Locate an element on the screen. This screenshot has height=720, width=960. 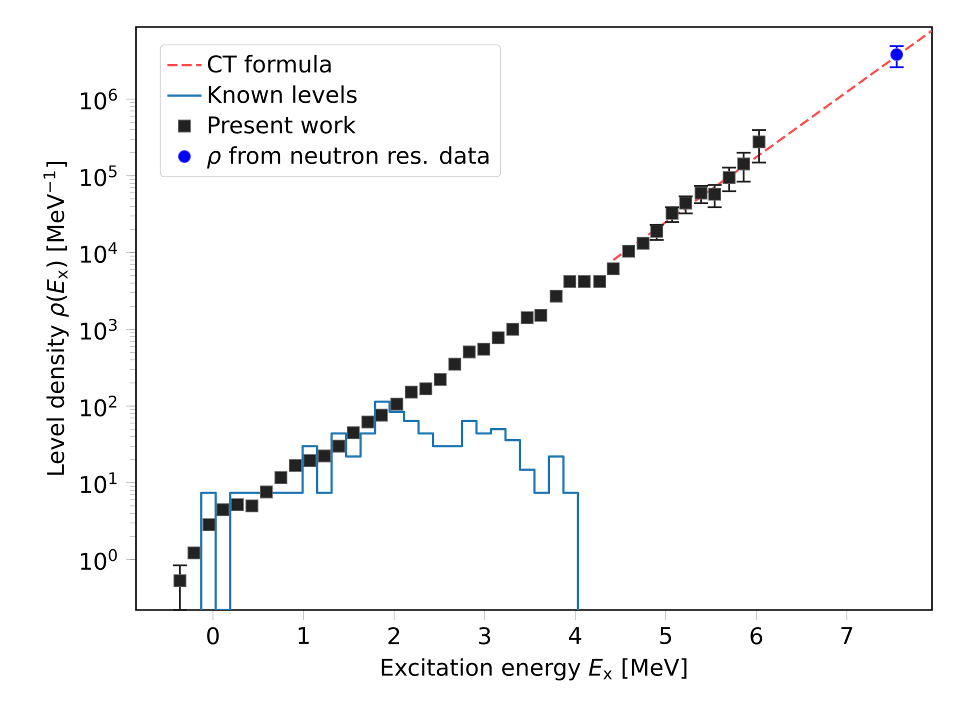
x-tick-label: 1 is located at coordinates (303, 635).